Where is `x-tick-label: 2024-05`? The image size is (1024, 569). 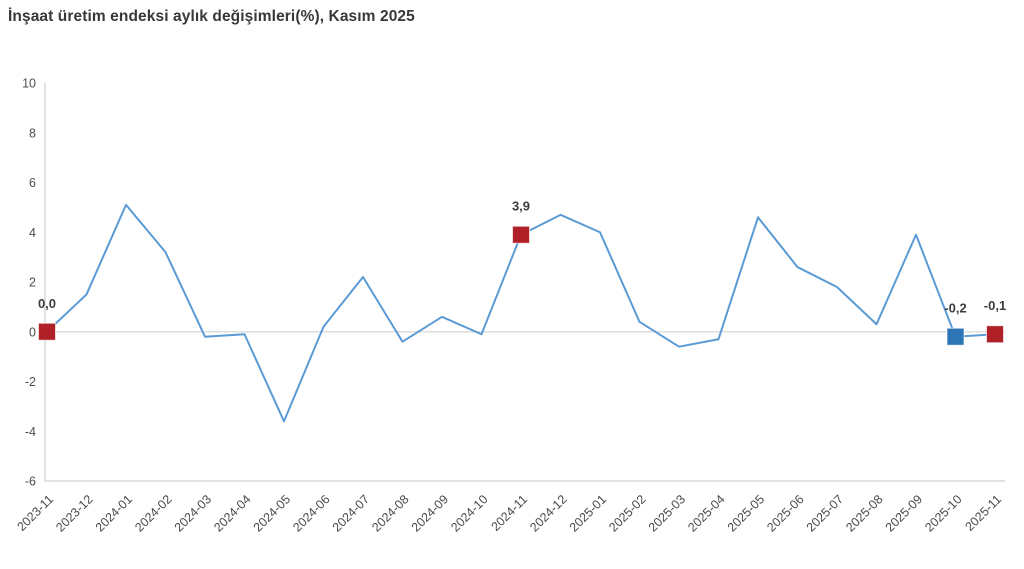
x-tick-label: 2024-05 is located at coordinates (272, 513).